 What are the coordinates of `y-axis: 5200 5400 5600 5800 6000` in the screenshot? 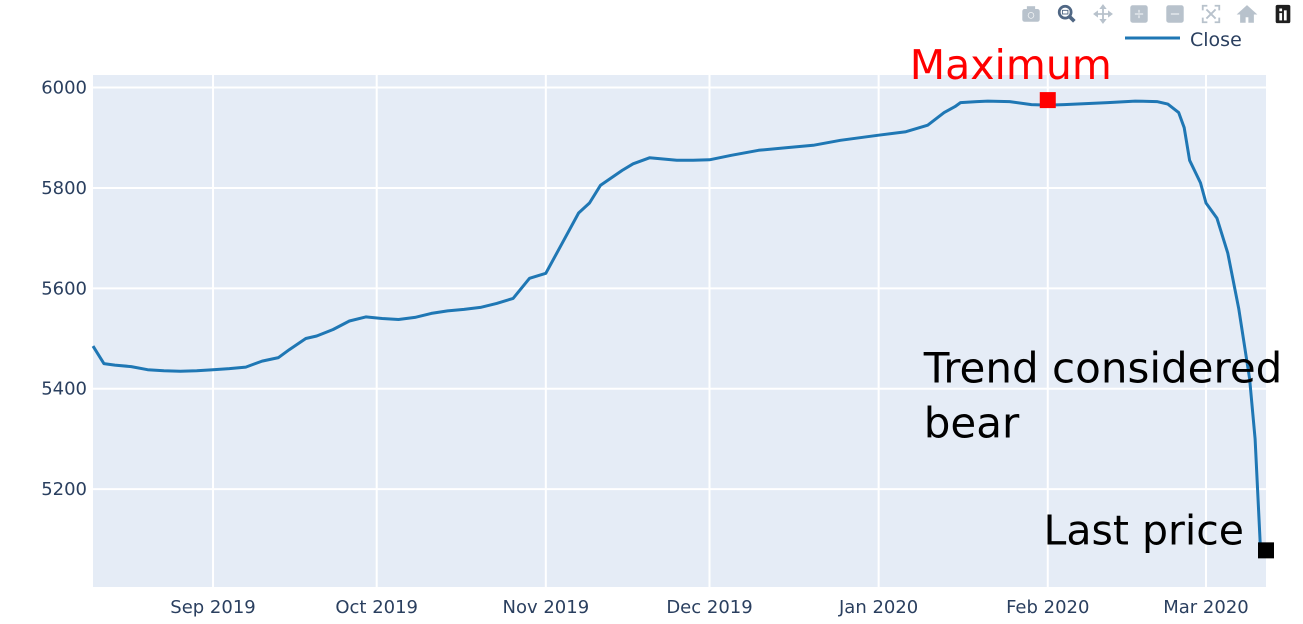 It's located at (64, 289).